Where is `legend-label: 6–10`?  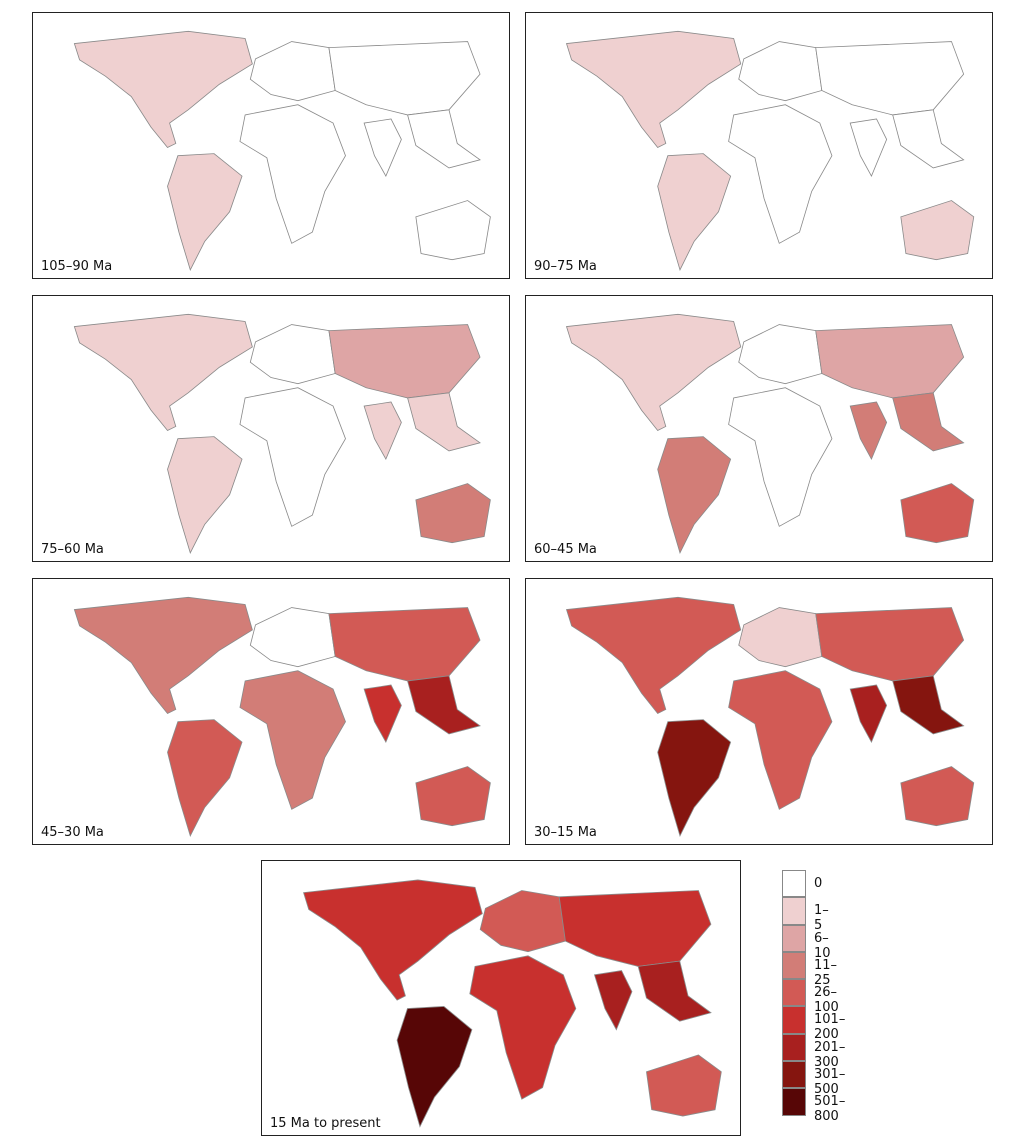 legend-label: 6–10 is located at coordinates (822, 945).